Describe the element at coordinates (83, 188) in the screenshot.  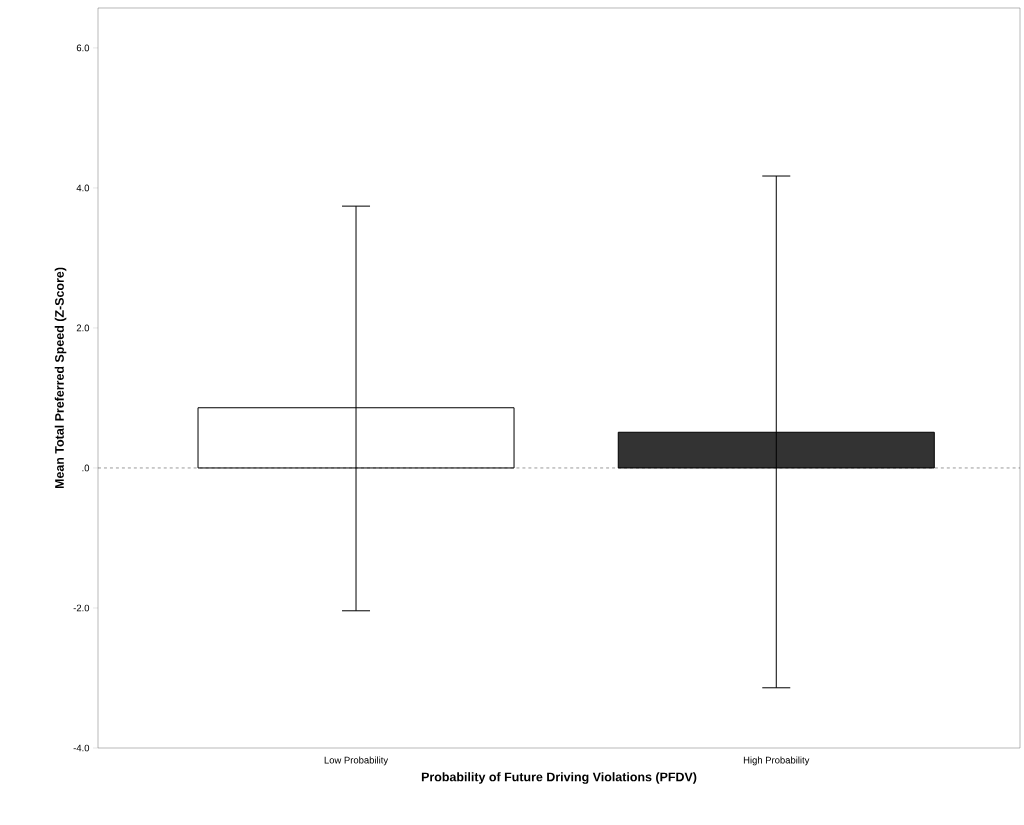
I see `y-tick-label: 4.0` at that location.